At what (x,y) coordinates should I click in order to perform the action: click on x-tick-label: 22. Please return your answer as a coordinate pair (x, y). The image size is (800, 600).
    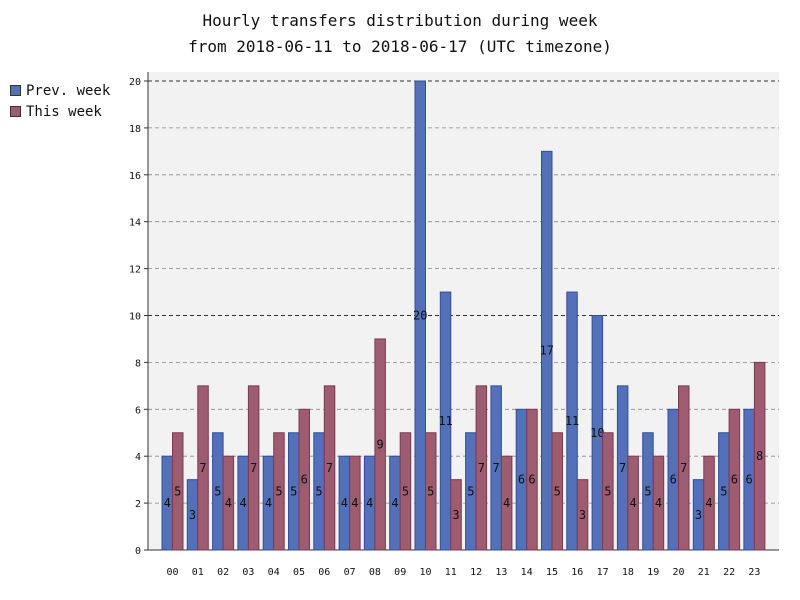
    Looking at the image, I should click on (729, 572).